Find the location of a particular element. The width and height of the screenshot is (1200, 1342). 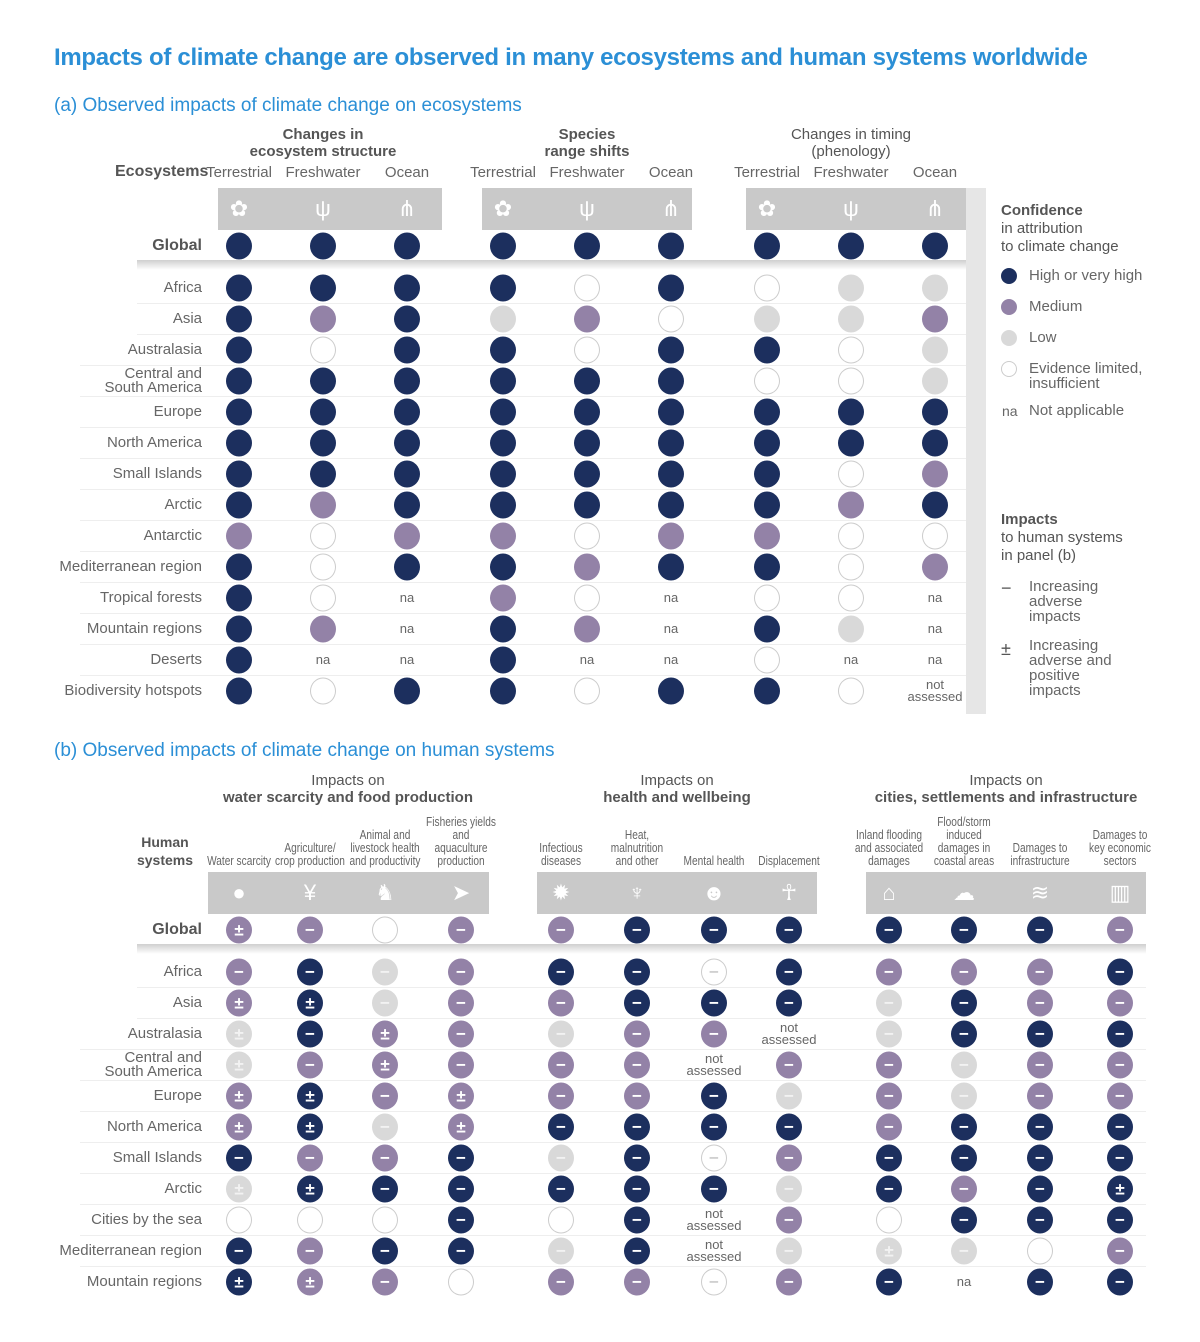

group-header-line2: (phenology) is located at coordinates (851, 151).